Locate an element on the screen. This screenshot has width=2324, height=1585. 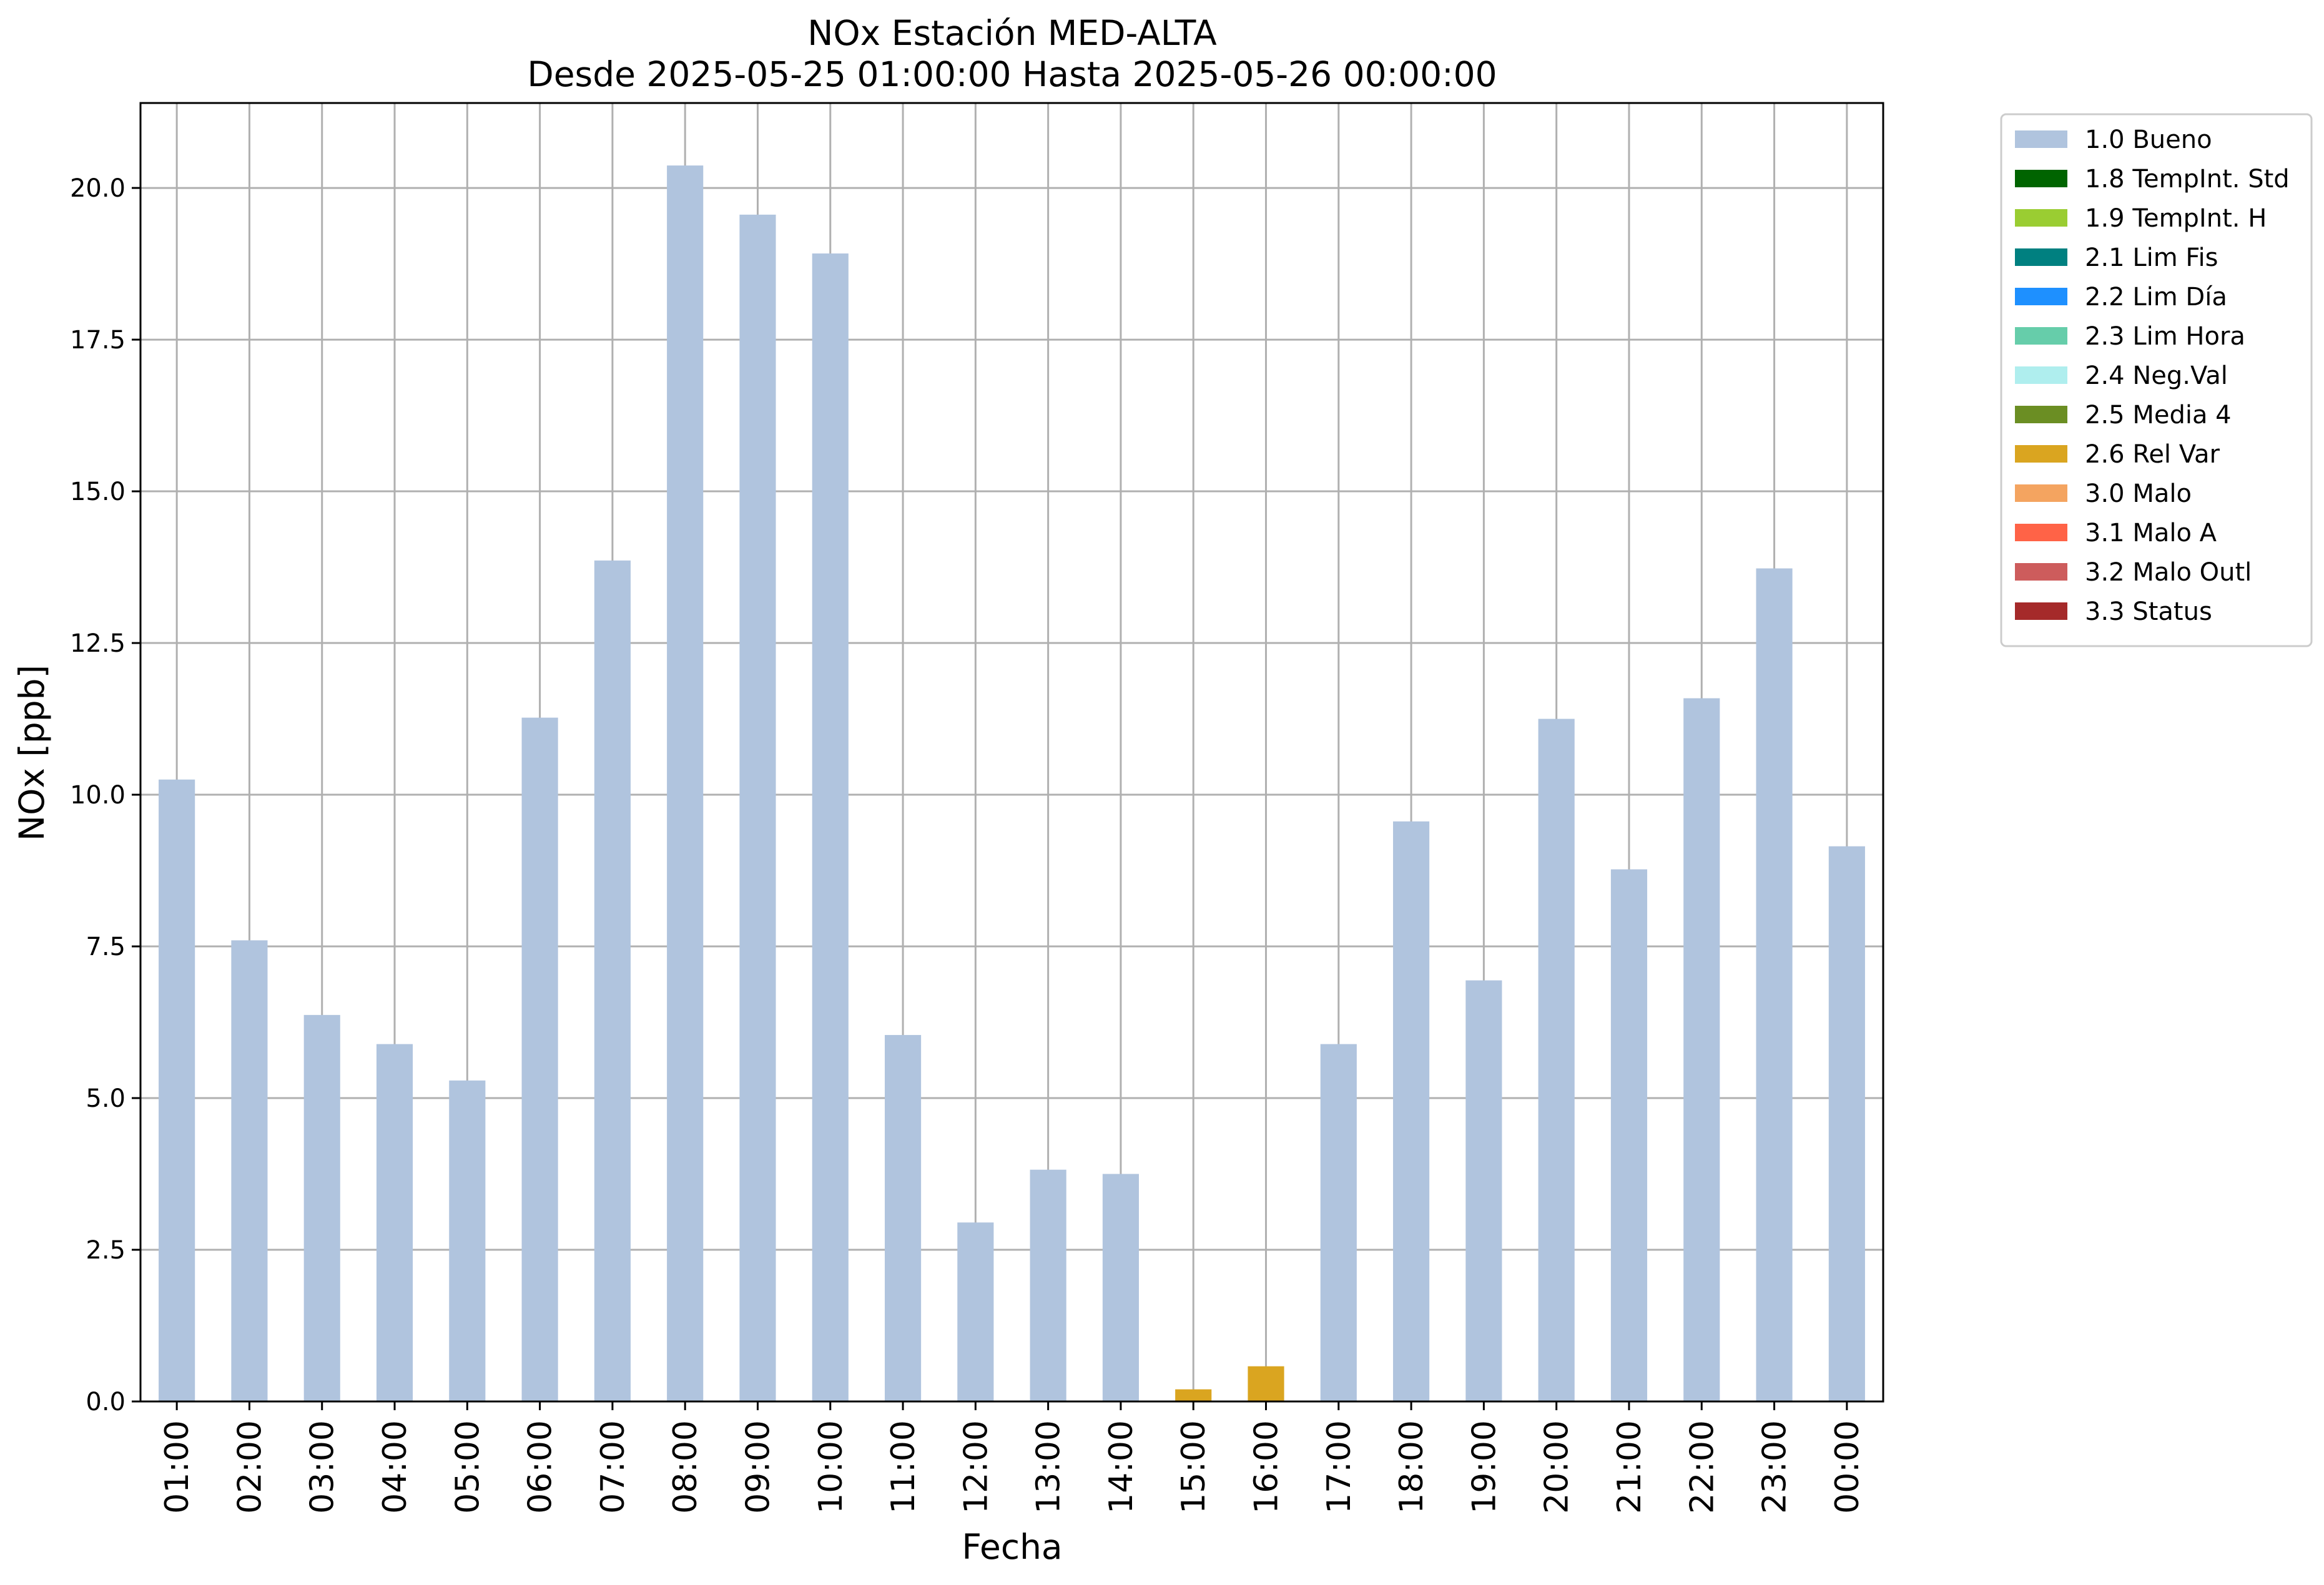
x-tick-label: 00:00 is located at coordinates (1847, 1467).